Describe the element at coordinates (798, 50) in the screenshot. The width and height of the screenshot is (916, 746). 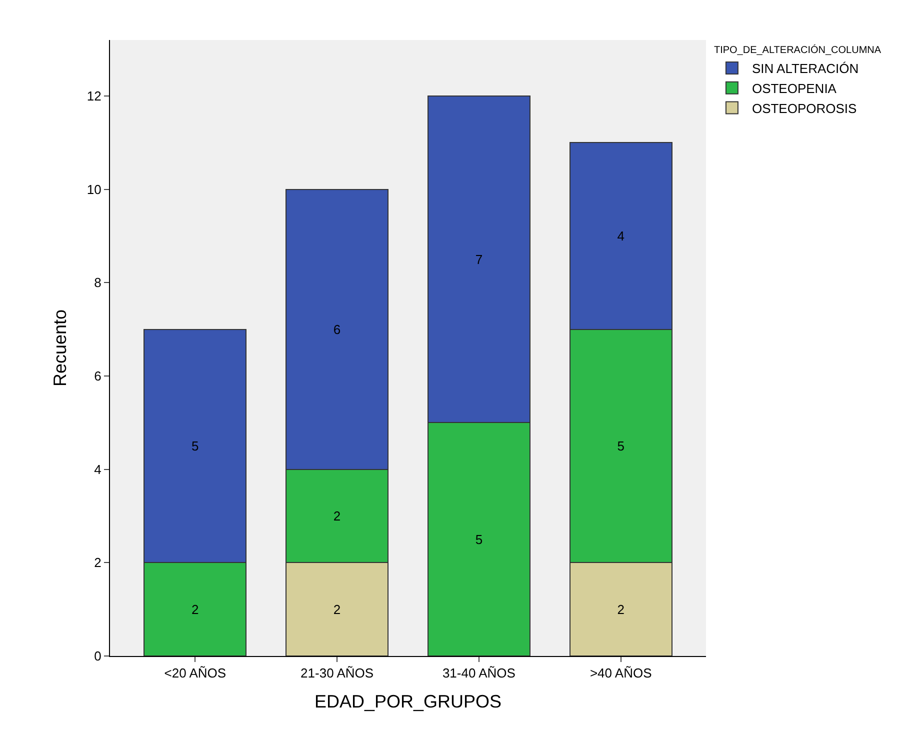
I see `legend-title: TIPO_DE_ALTERACIÓN_COLUMNA` at that location.